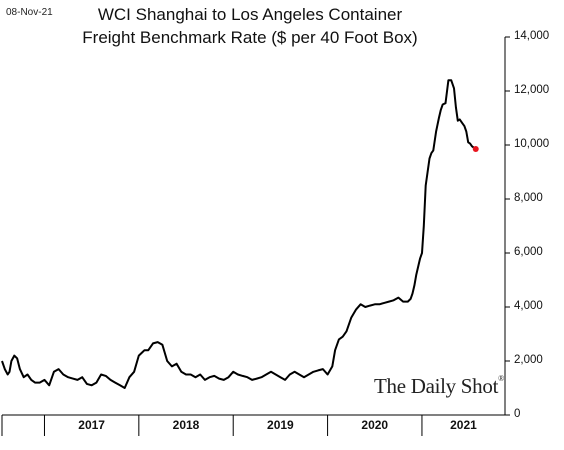 The image size is (564, 450). I want to click on watermark-text: The Daily Shot, so click(436, 386).